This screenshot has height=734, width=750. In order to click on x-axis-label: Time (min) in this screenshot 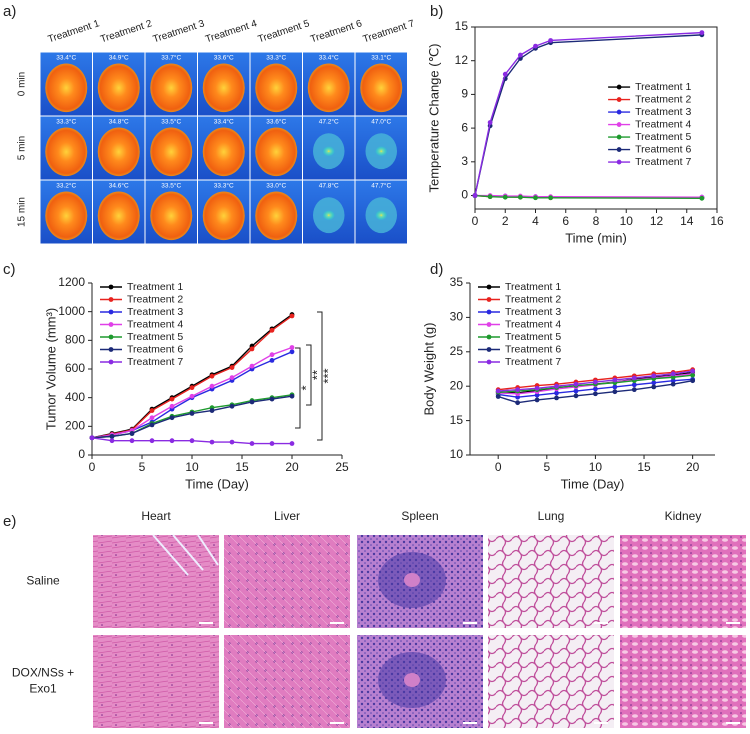, I will do `click(596, 237)`.